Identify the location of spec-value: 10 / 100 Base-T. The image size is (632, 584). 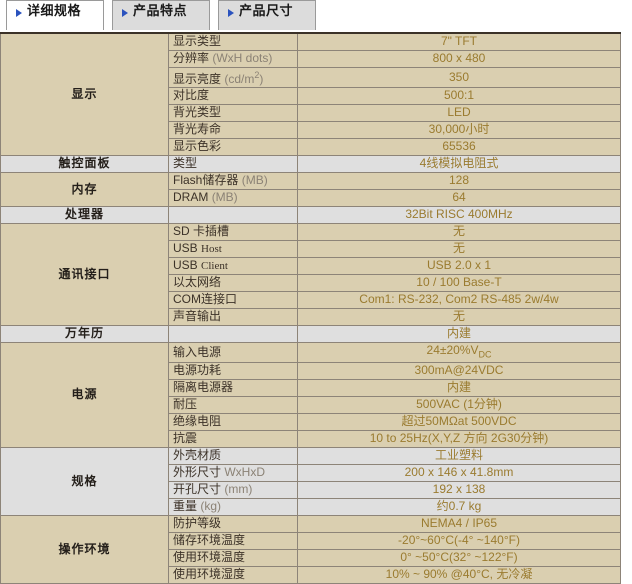
(459, 282).